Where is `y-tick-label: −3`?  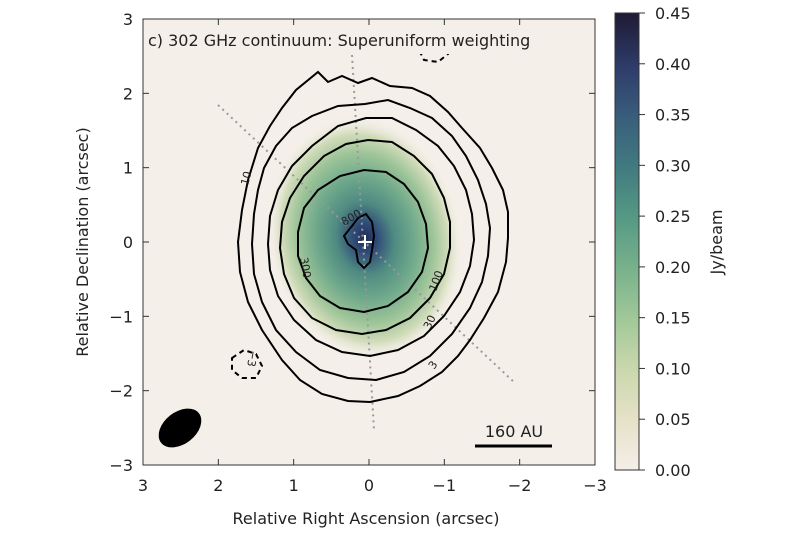
y-tick-label: −3 is located at coordinates (121, 465).